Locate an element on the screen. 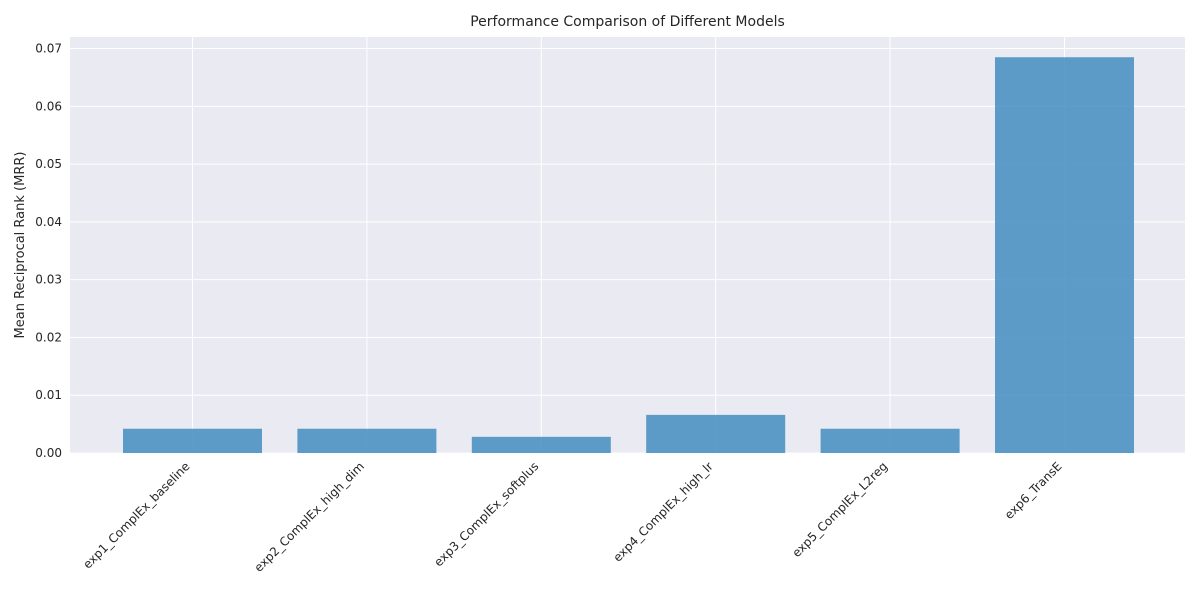 This screenshot has height=600, width=1200. y-tick-label: 0.04 is located at coordinates (48, 222).